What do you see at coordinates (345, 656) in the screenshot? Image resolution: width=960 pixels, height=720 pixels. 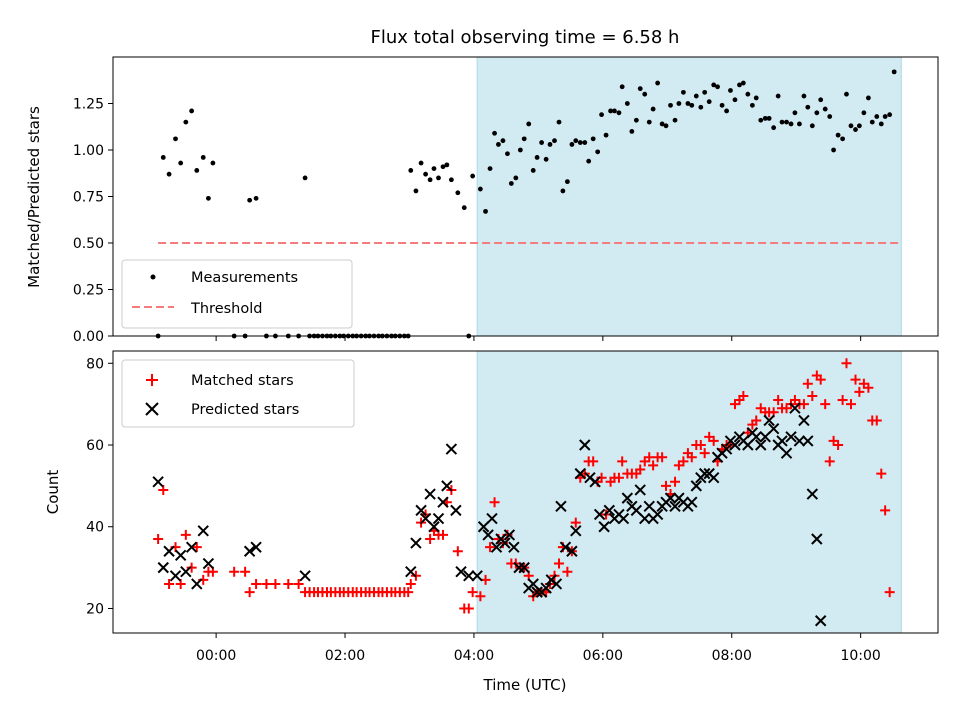 I see `x-tick-label: 02:00` at bounding box center [345, 656].